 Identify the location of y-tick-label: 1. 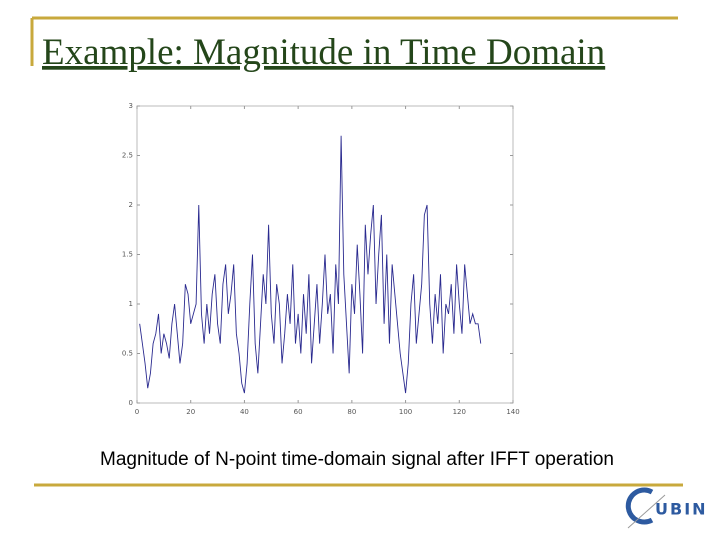
(131, 304).